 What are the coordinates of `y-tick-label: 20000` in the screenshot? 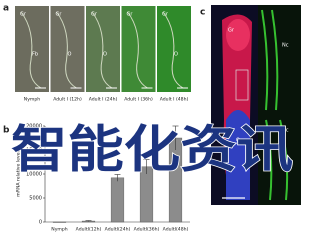 It's located at (34, 127).